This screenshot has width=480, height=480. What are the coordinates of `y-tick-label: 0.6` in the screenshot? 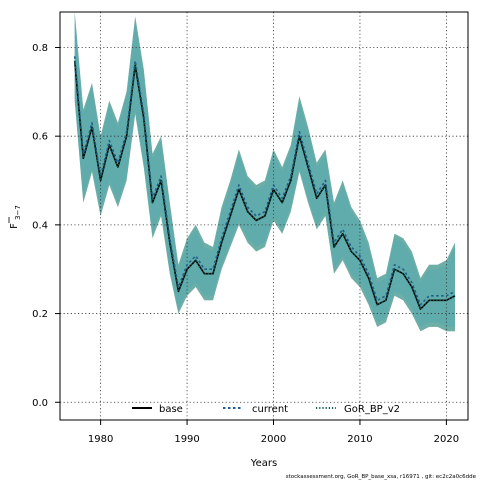 It's located at (40, 137).